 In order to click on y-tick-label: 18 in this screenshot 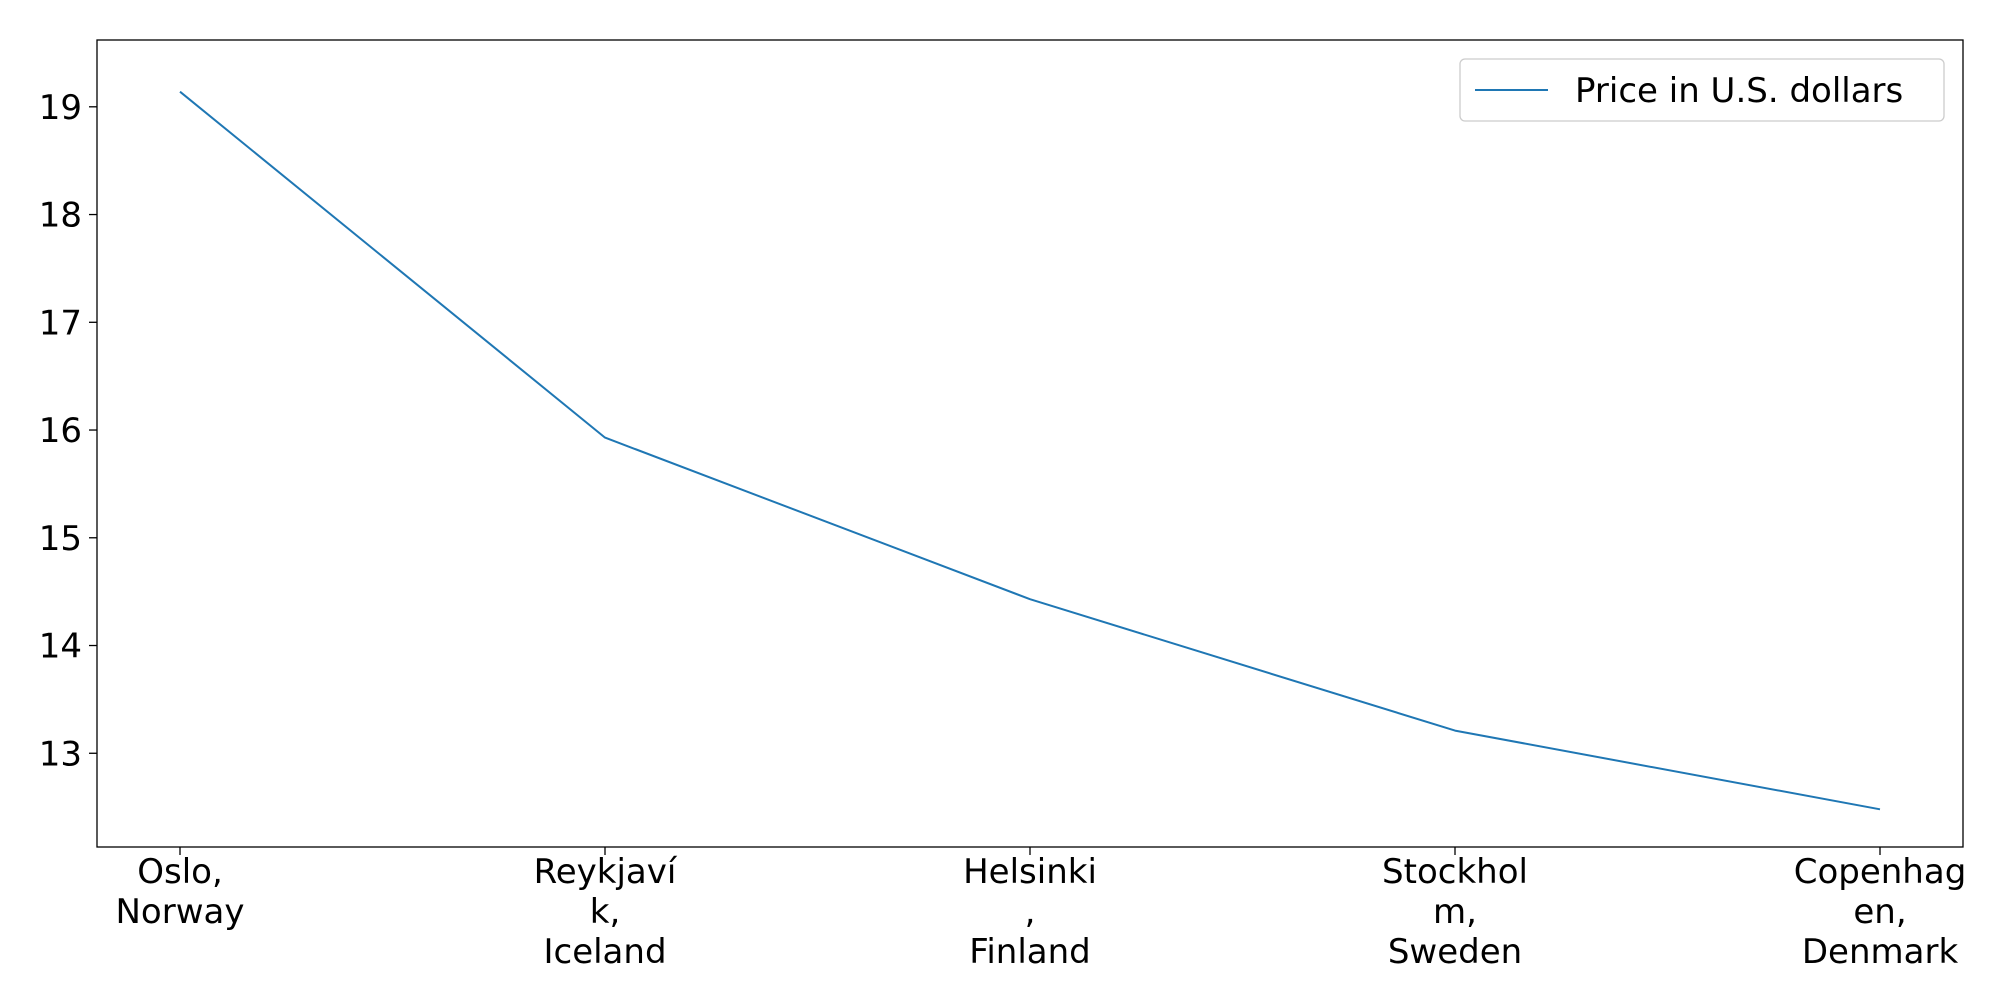, I will do `click(60, 216)`.